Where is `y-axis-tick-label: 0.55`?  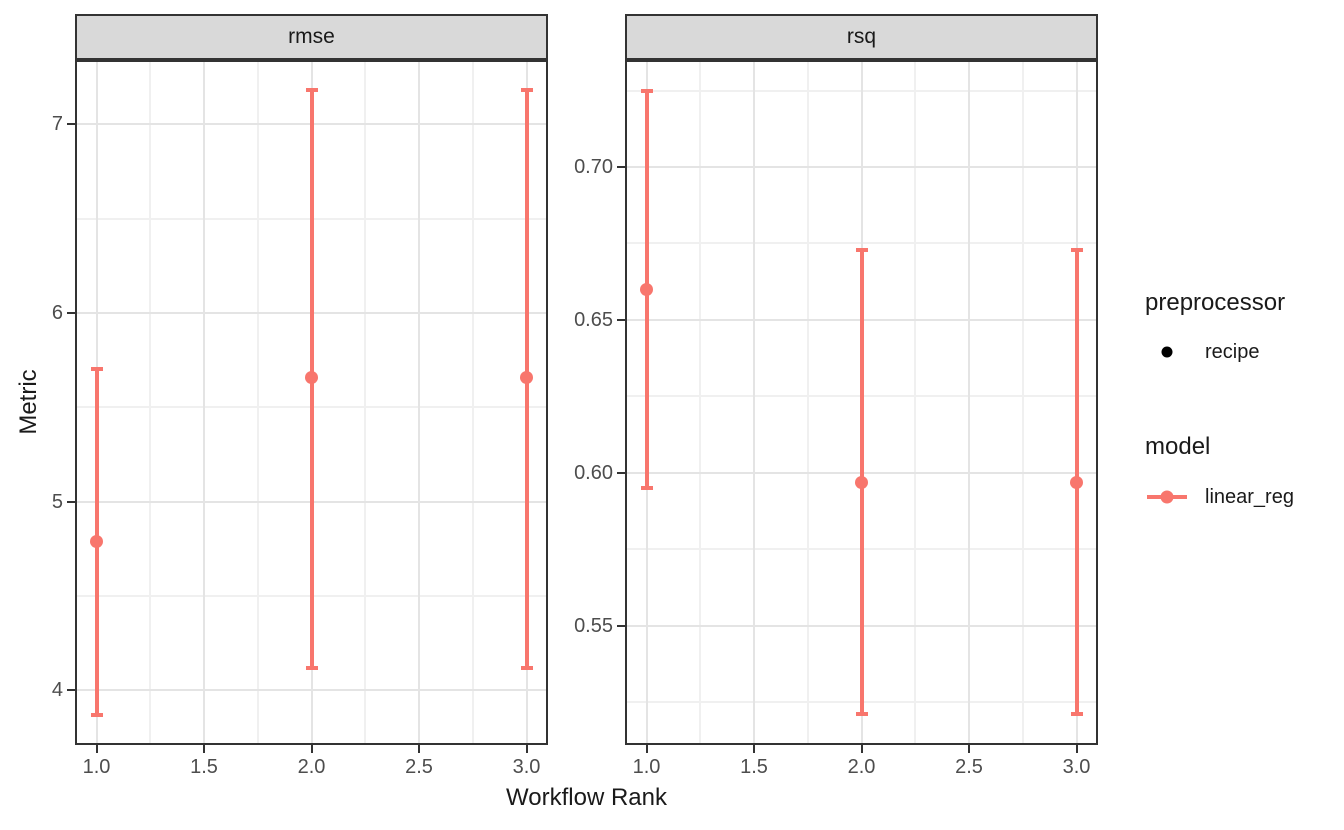
y-axis-tick-label: 0.55 is located at coordinates (593, 625).